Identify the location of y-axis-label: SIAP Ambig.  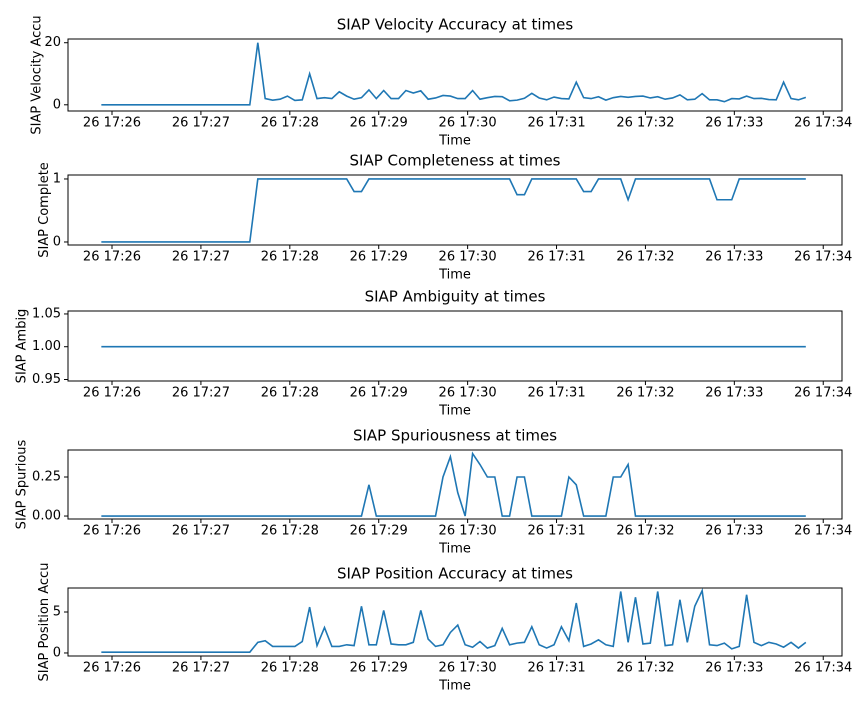
(22, 346).